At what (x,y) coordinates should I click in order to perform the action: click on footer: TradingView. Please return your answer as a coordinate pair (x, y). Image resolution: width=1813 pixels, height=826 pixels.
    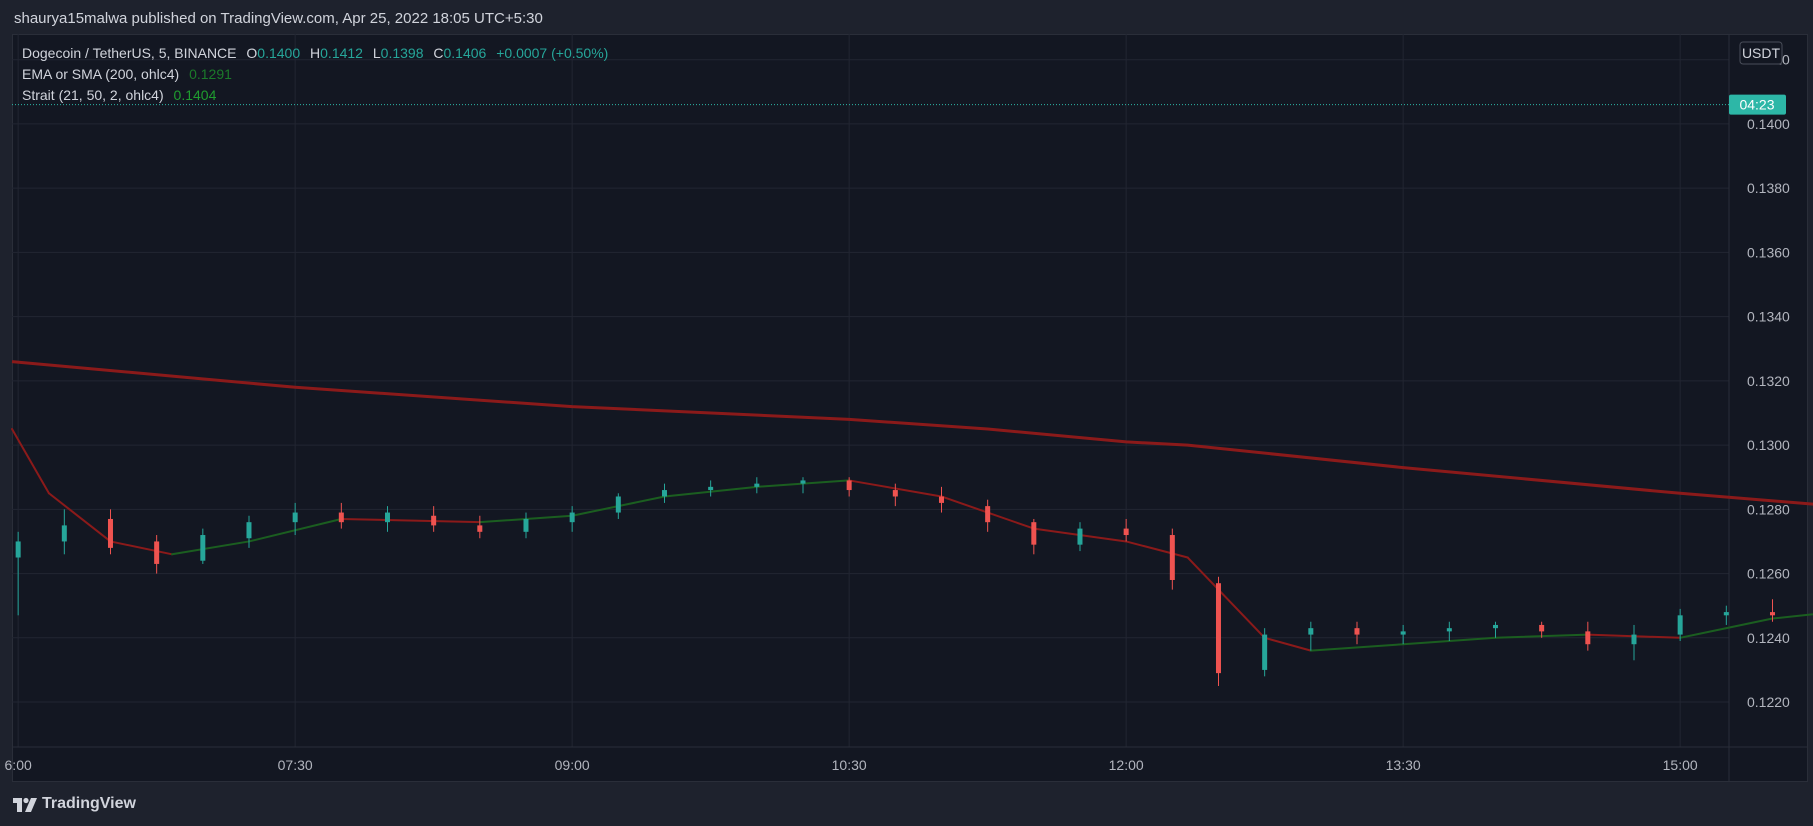
    Looking at the image, I should click on (906, 804).